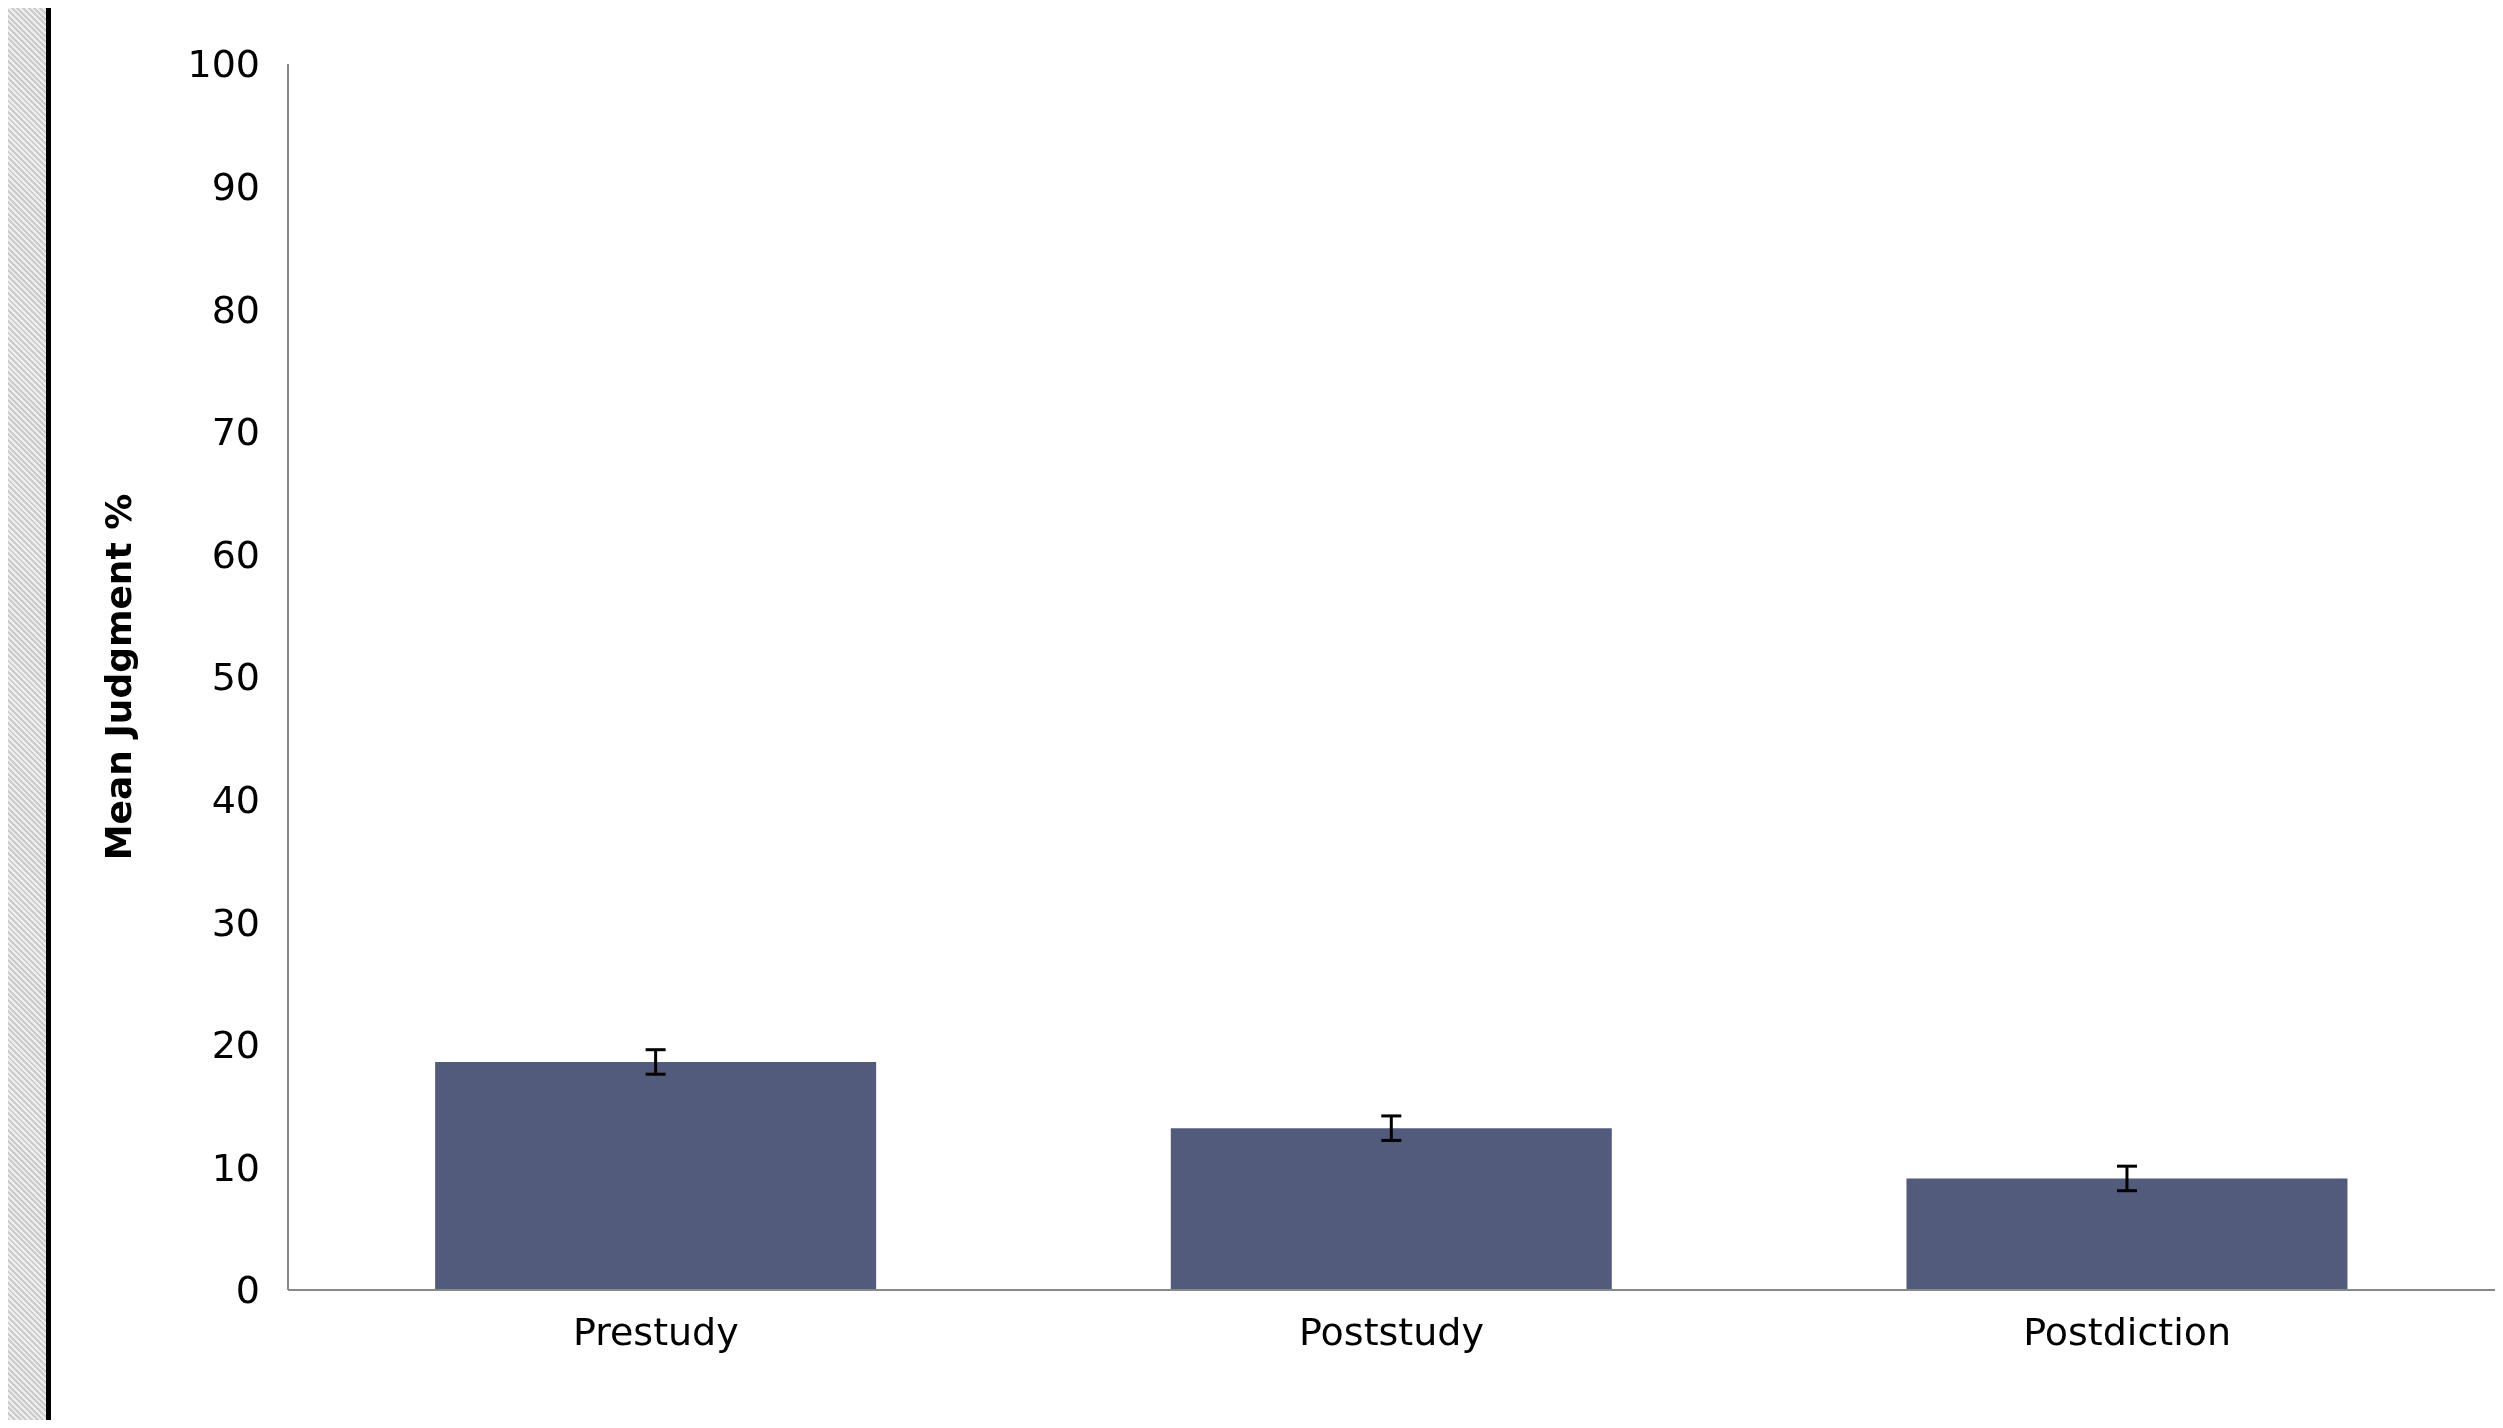 This screenshot has height=1428, width=2503. What do you see at coordinates (2127, 1331) in the screenshot?
I see `x-tick-label: Postdiction` at bounding box center [2127, 1331].